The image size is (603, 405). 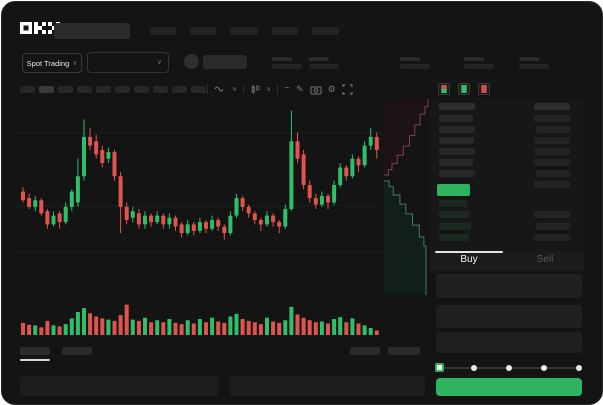 I want to click on fullscreen-expand-icon, so click(x=347, y=89).